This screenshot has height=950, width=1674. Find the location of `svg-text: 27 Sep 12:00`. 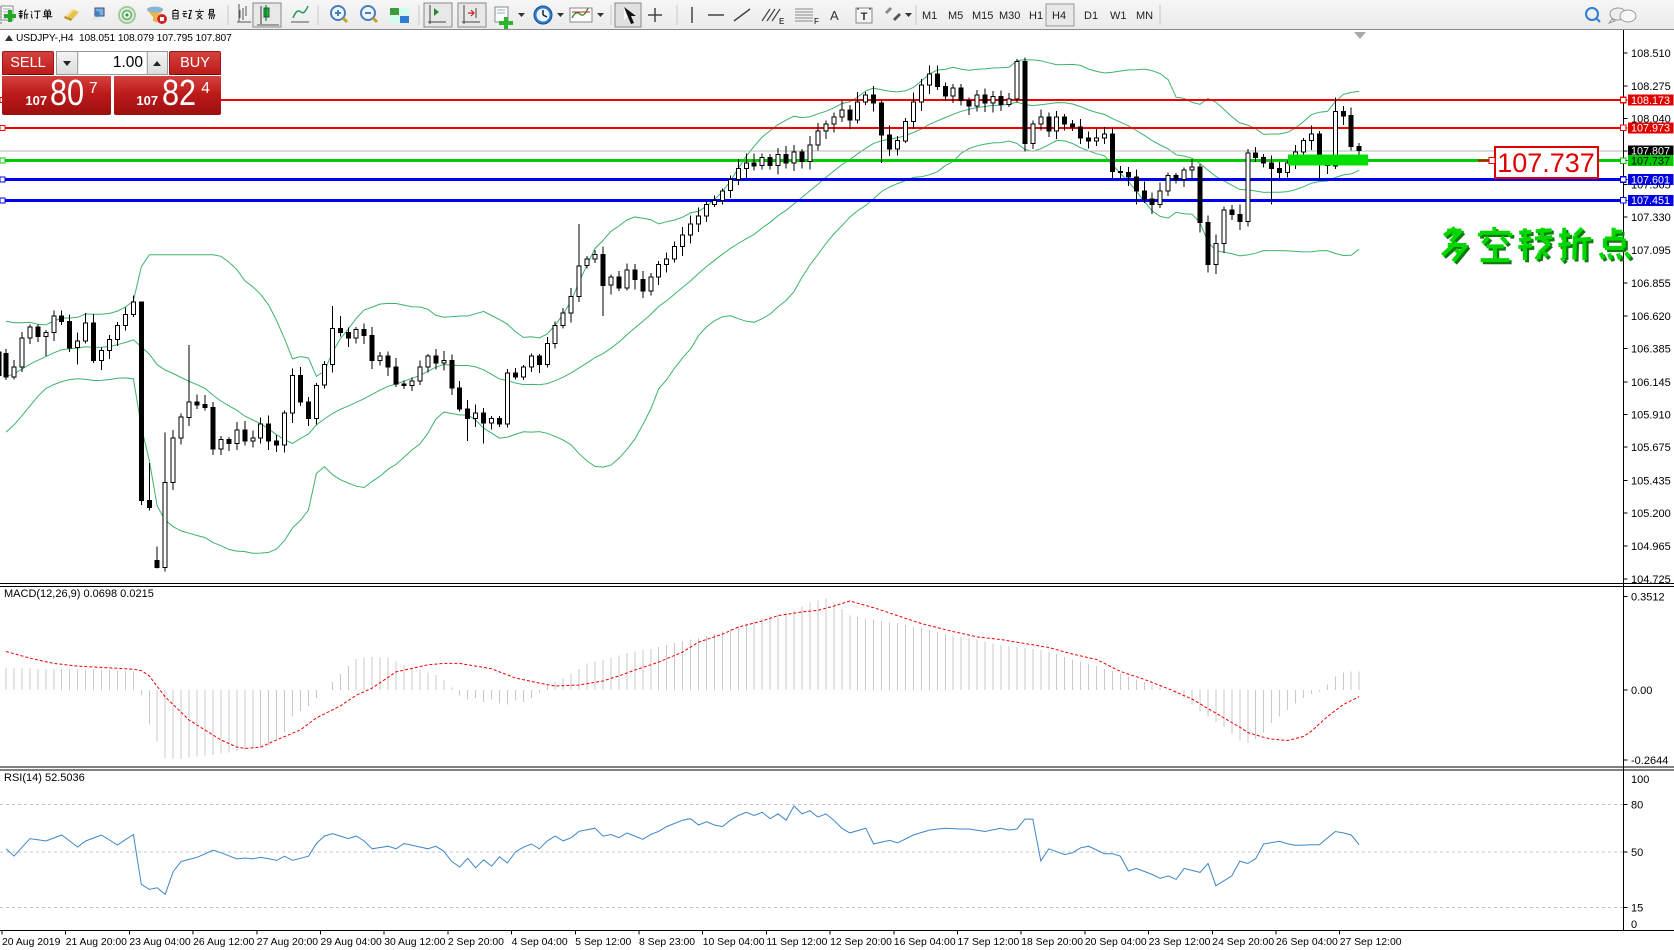

svg-text: 27 Sep 12:00 is located at coordinates (1371, 942).